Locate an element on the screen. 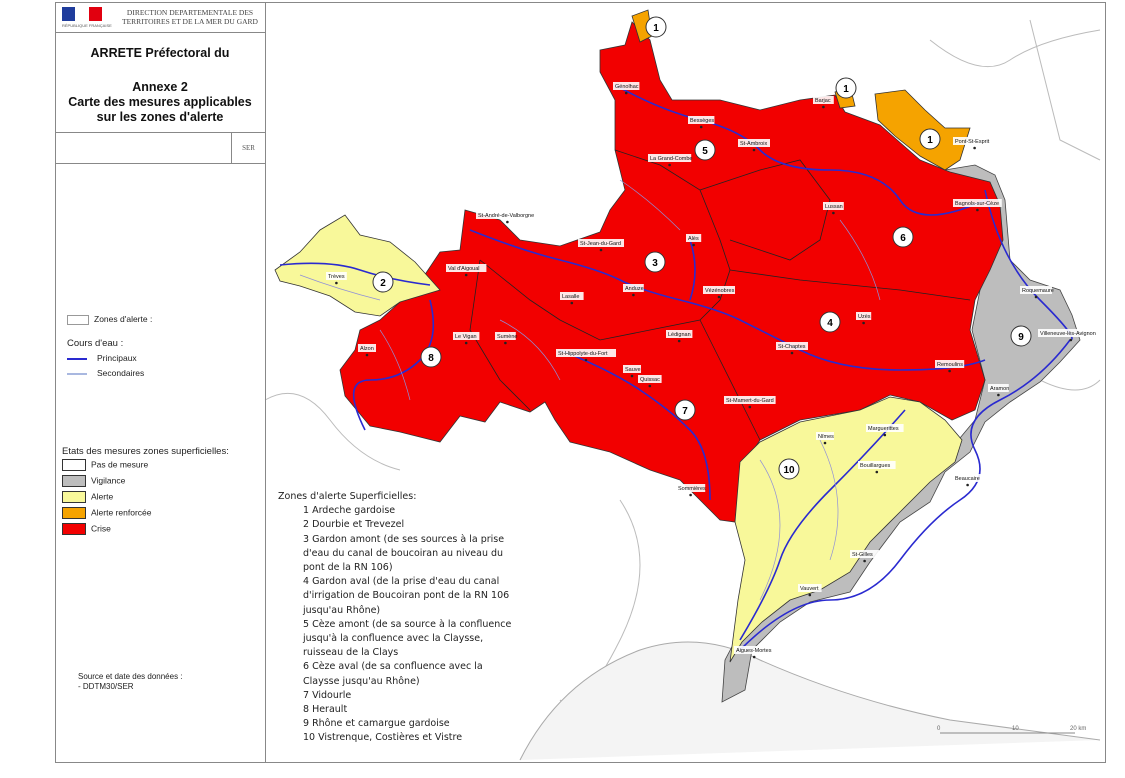 The width and height of the screenshot is (1125, 778). svg-text: Marguerittes is located at coordinates (883, 429).